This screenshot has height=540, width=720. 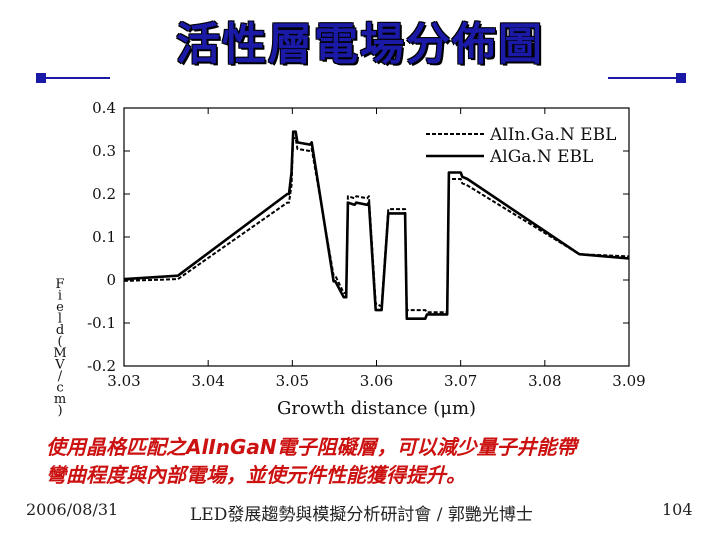 I want to click on slide-title: 活性層電場分佈圖, so click(x=360, y=44).